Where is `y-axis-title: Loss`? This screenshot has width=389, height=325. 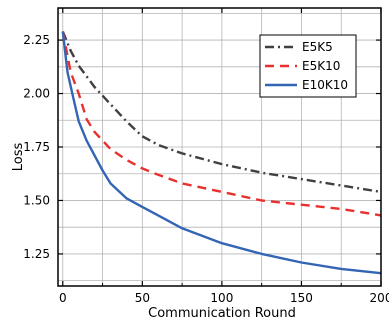
y-axis-title: Loss is located at coordinates (18, 157).